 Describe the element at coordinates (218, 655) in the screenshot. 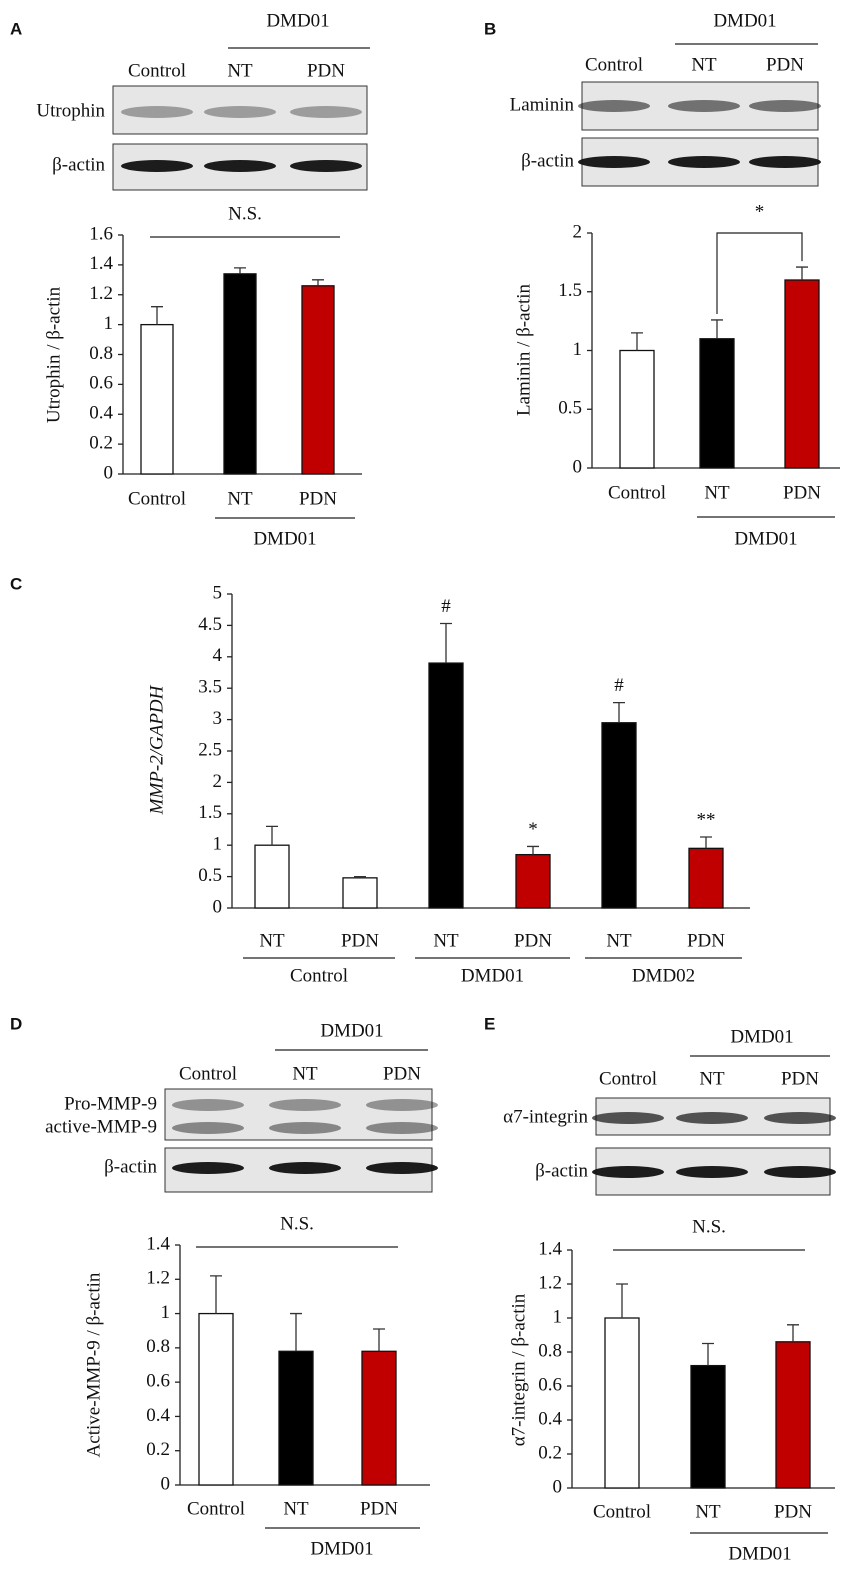

I see `y-tick-label: 4` at that location.